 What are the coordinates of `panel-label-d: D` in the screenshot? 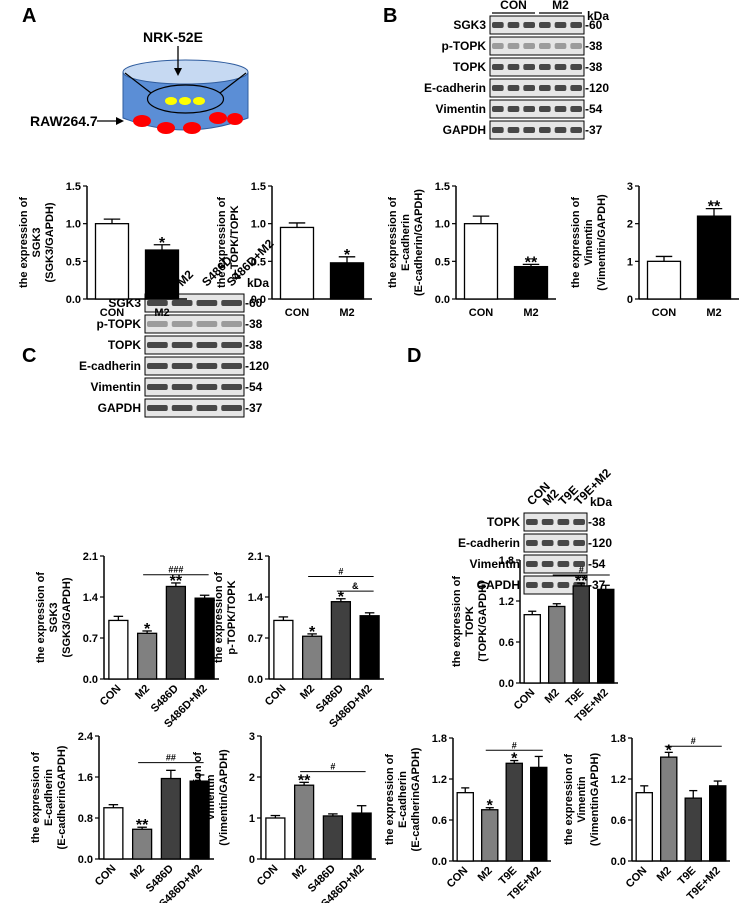 It's located at (414, 356).